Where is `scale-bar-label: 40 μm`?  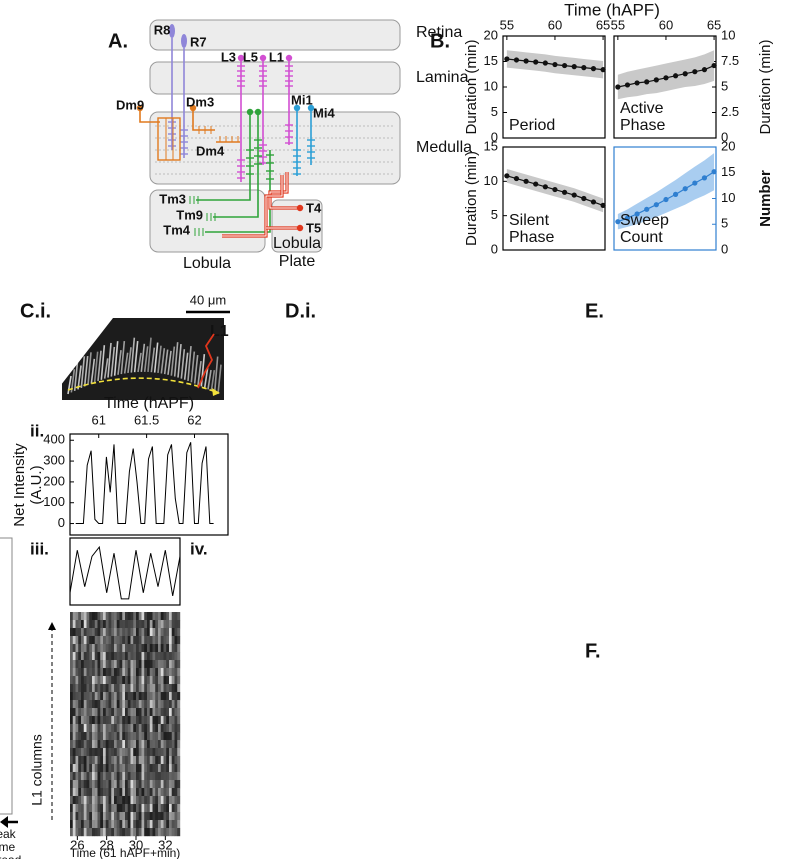 scale-bar-label: 40 μm is located at coordinates (208, 299).